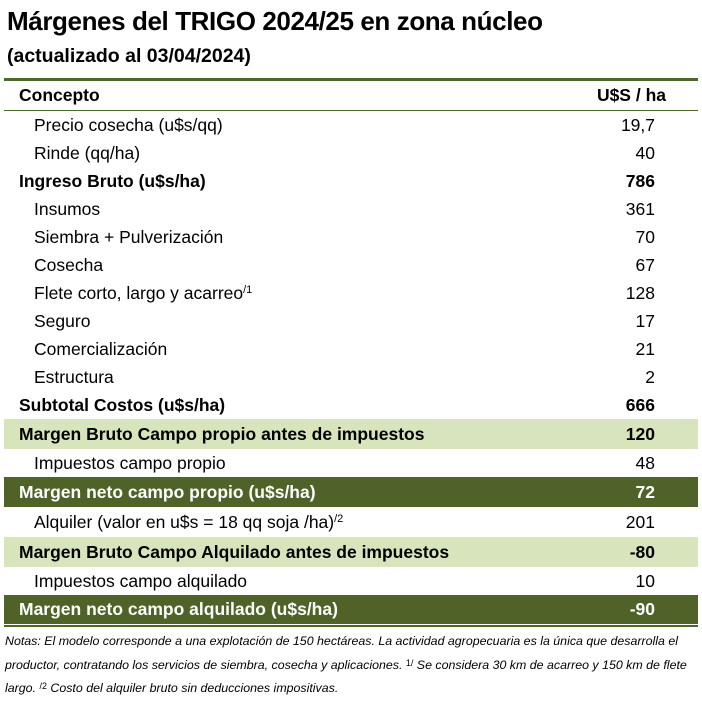 This screenshot has height=705, width=702. Describe the element at coordinates (101, 348) in the screenshot. I see `row-label: Comercialización` at that location.